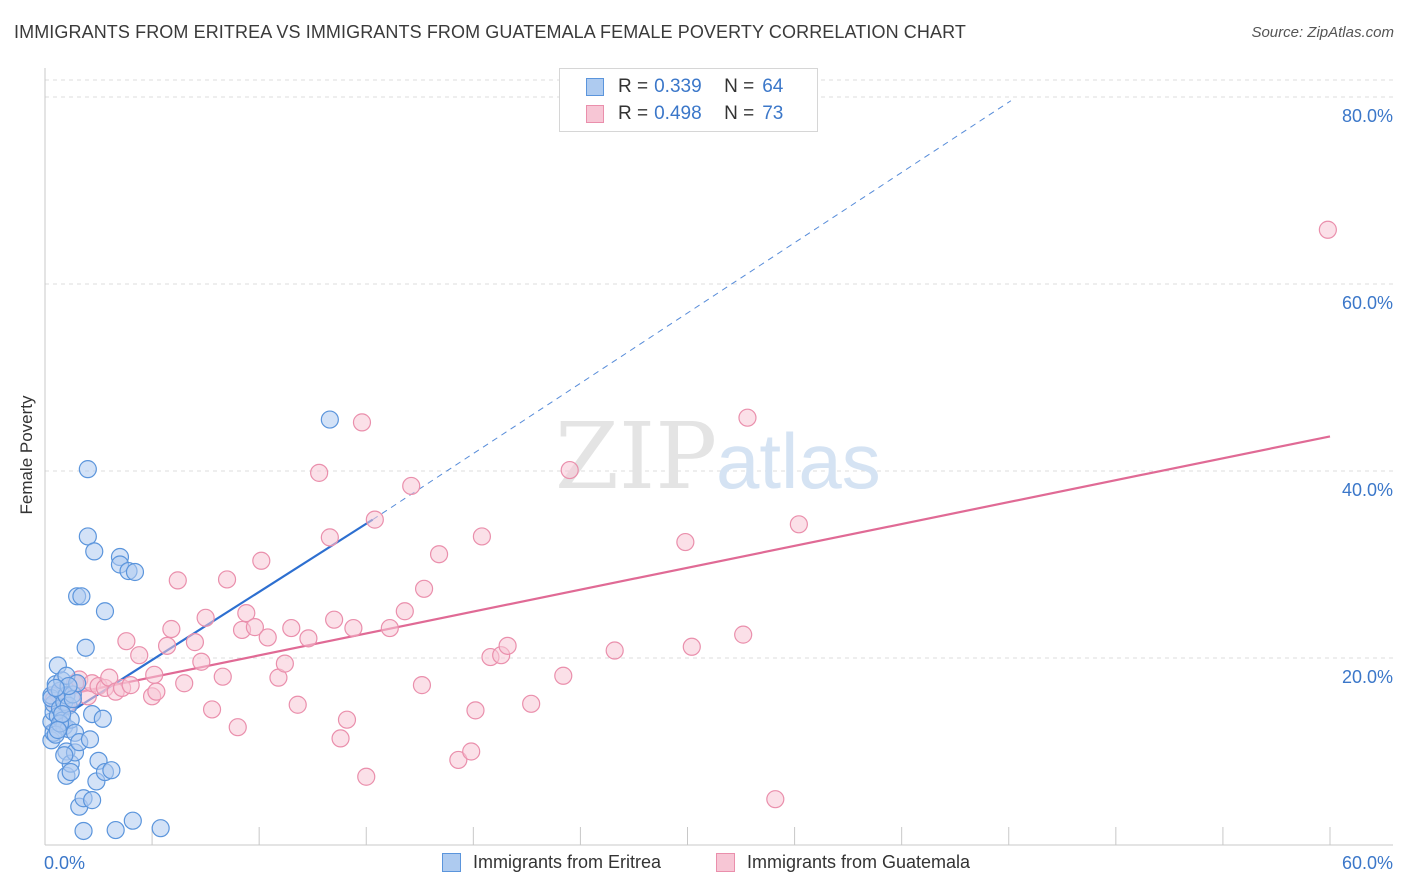 This screenshot has width=1406, height=892. I want to click on watermark-zip: ZIP, so click(636, 456).